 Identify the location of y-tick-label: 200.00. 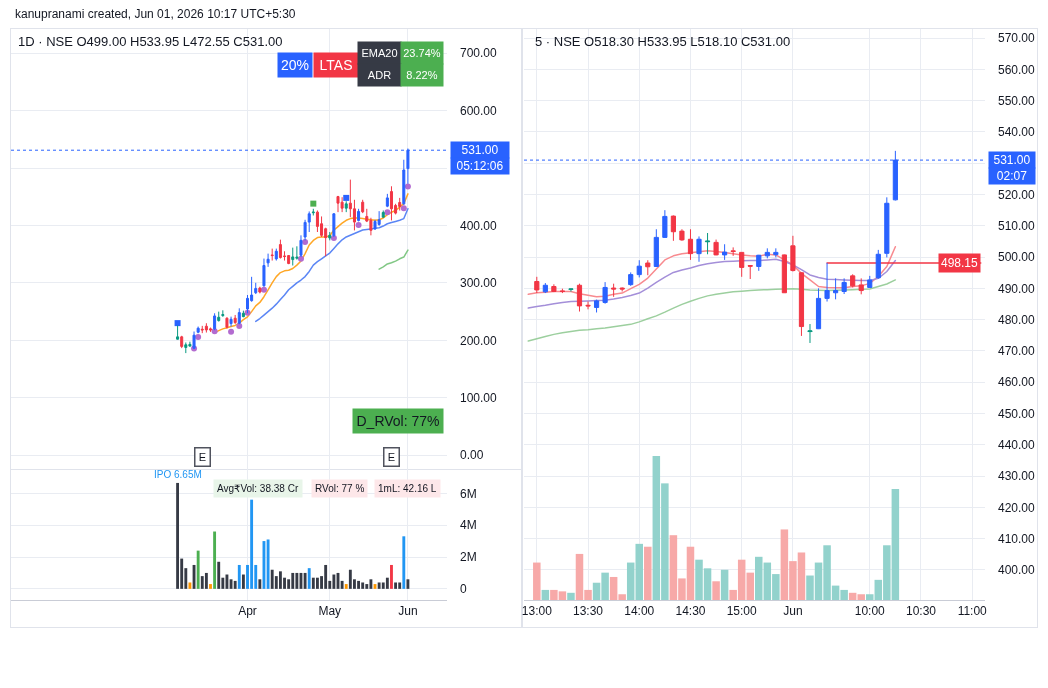
(479, 340).